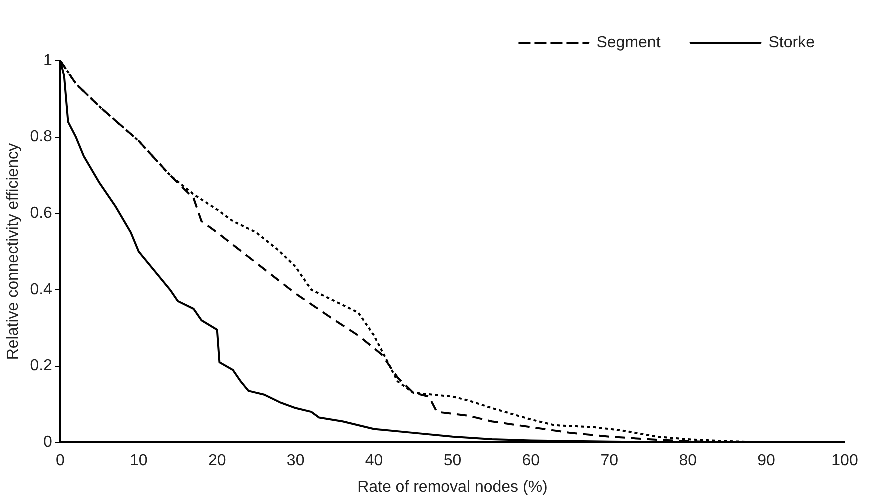  What do you see at coordinates (531, 461) in the screenshot?
I see `x-tick-label: 60` at bounding box center [531, 461].